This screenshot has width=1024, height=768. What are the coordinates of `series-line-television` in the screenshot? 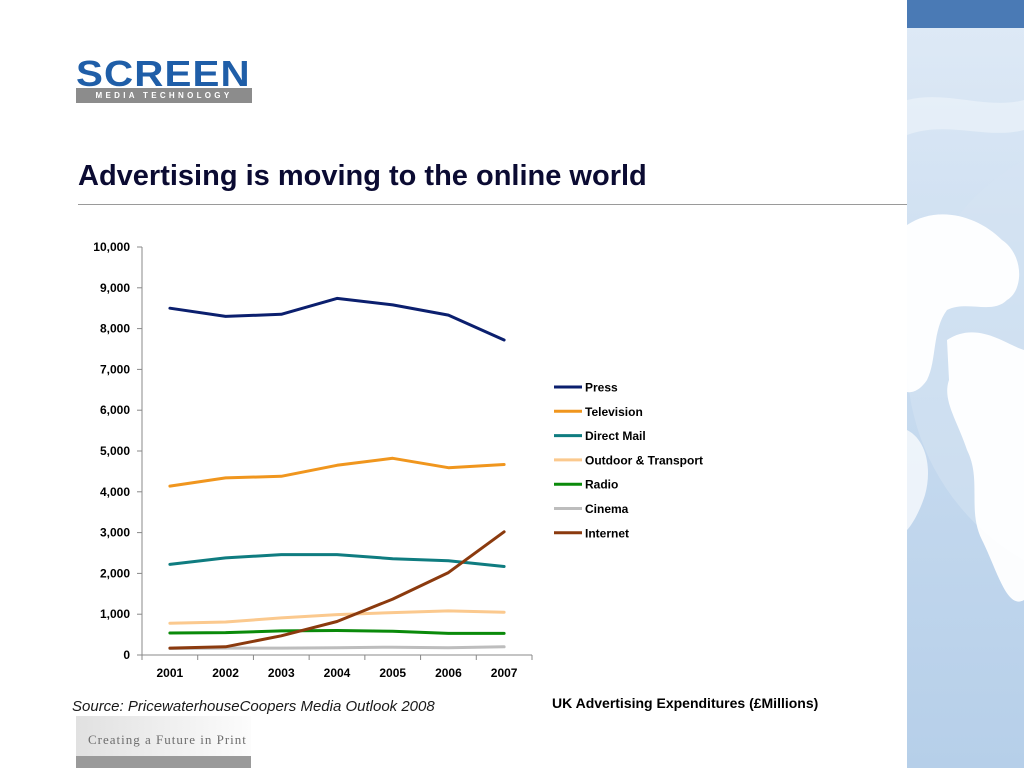 It's located at (337, 472).